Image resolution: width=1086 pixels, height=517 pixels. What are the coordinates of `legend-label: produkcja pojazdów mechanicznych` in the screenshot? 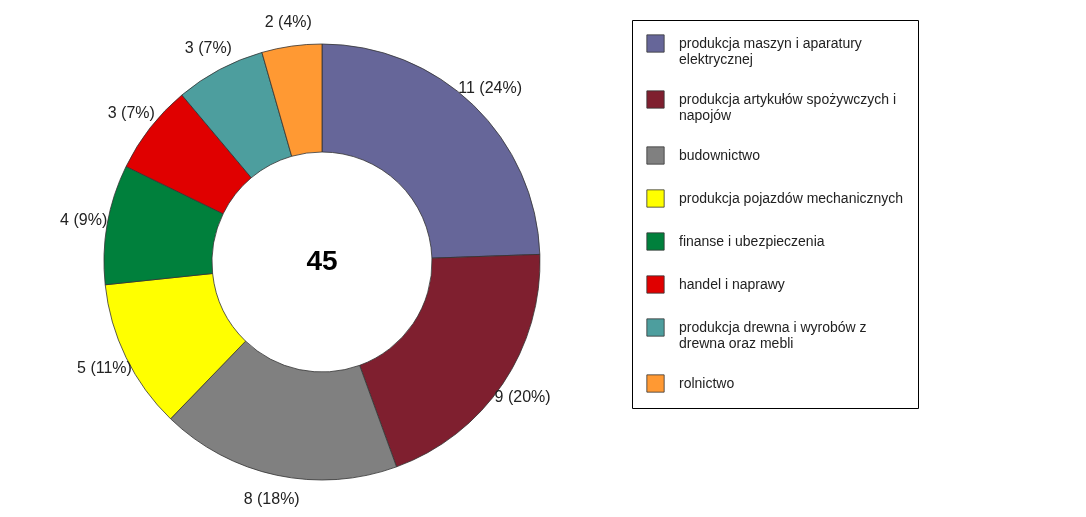 It's located at (791, 197).